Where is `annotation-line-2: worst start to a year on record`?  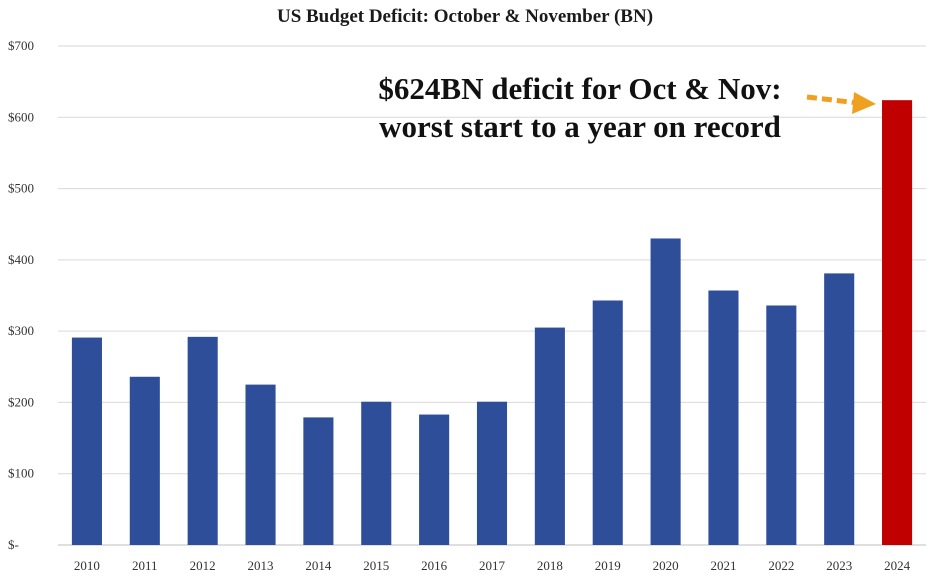 annotation-line-2: worst start to a year on record is located at coordinates (580, 126).